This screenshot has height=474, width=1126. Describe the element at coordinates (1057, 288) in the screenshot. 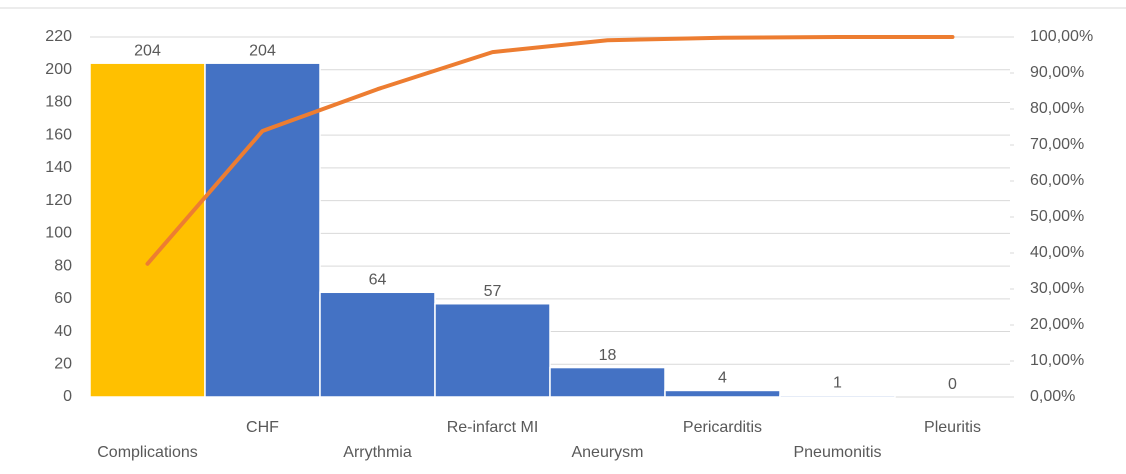

I see `y2-tick-label: 30,00%` at that location.